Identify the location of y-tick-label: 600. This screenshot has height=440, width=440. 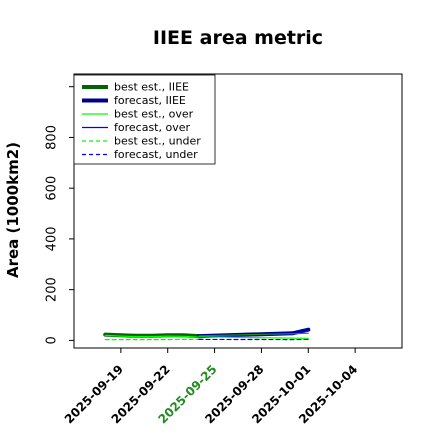
(52, 188).